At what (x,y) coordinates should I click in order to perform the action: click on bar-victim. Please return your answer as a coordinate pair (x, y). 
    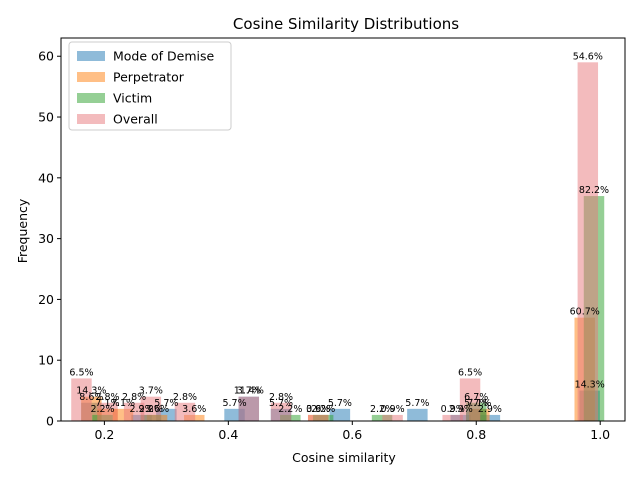
    Looking at the image, I should click on (382, 417).